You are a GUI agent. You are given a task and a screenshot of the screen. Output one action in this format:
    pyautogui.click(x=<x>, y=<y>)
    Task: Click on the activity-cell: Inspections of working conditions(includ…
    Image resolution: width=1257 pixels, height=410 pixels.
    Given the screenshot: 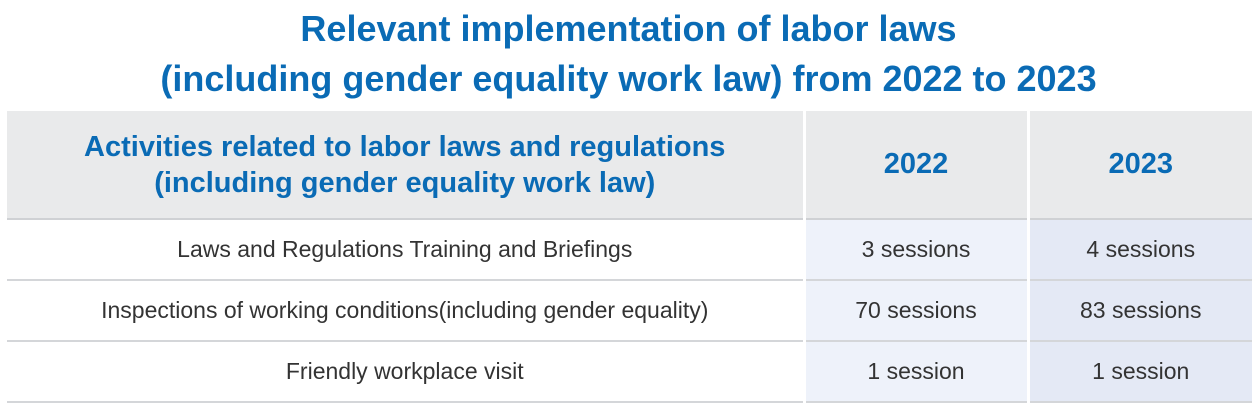 What is the action you would take?
    pyautogui.click(x=405, y=311)
    